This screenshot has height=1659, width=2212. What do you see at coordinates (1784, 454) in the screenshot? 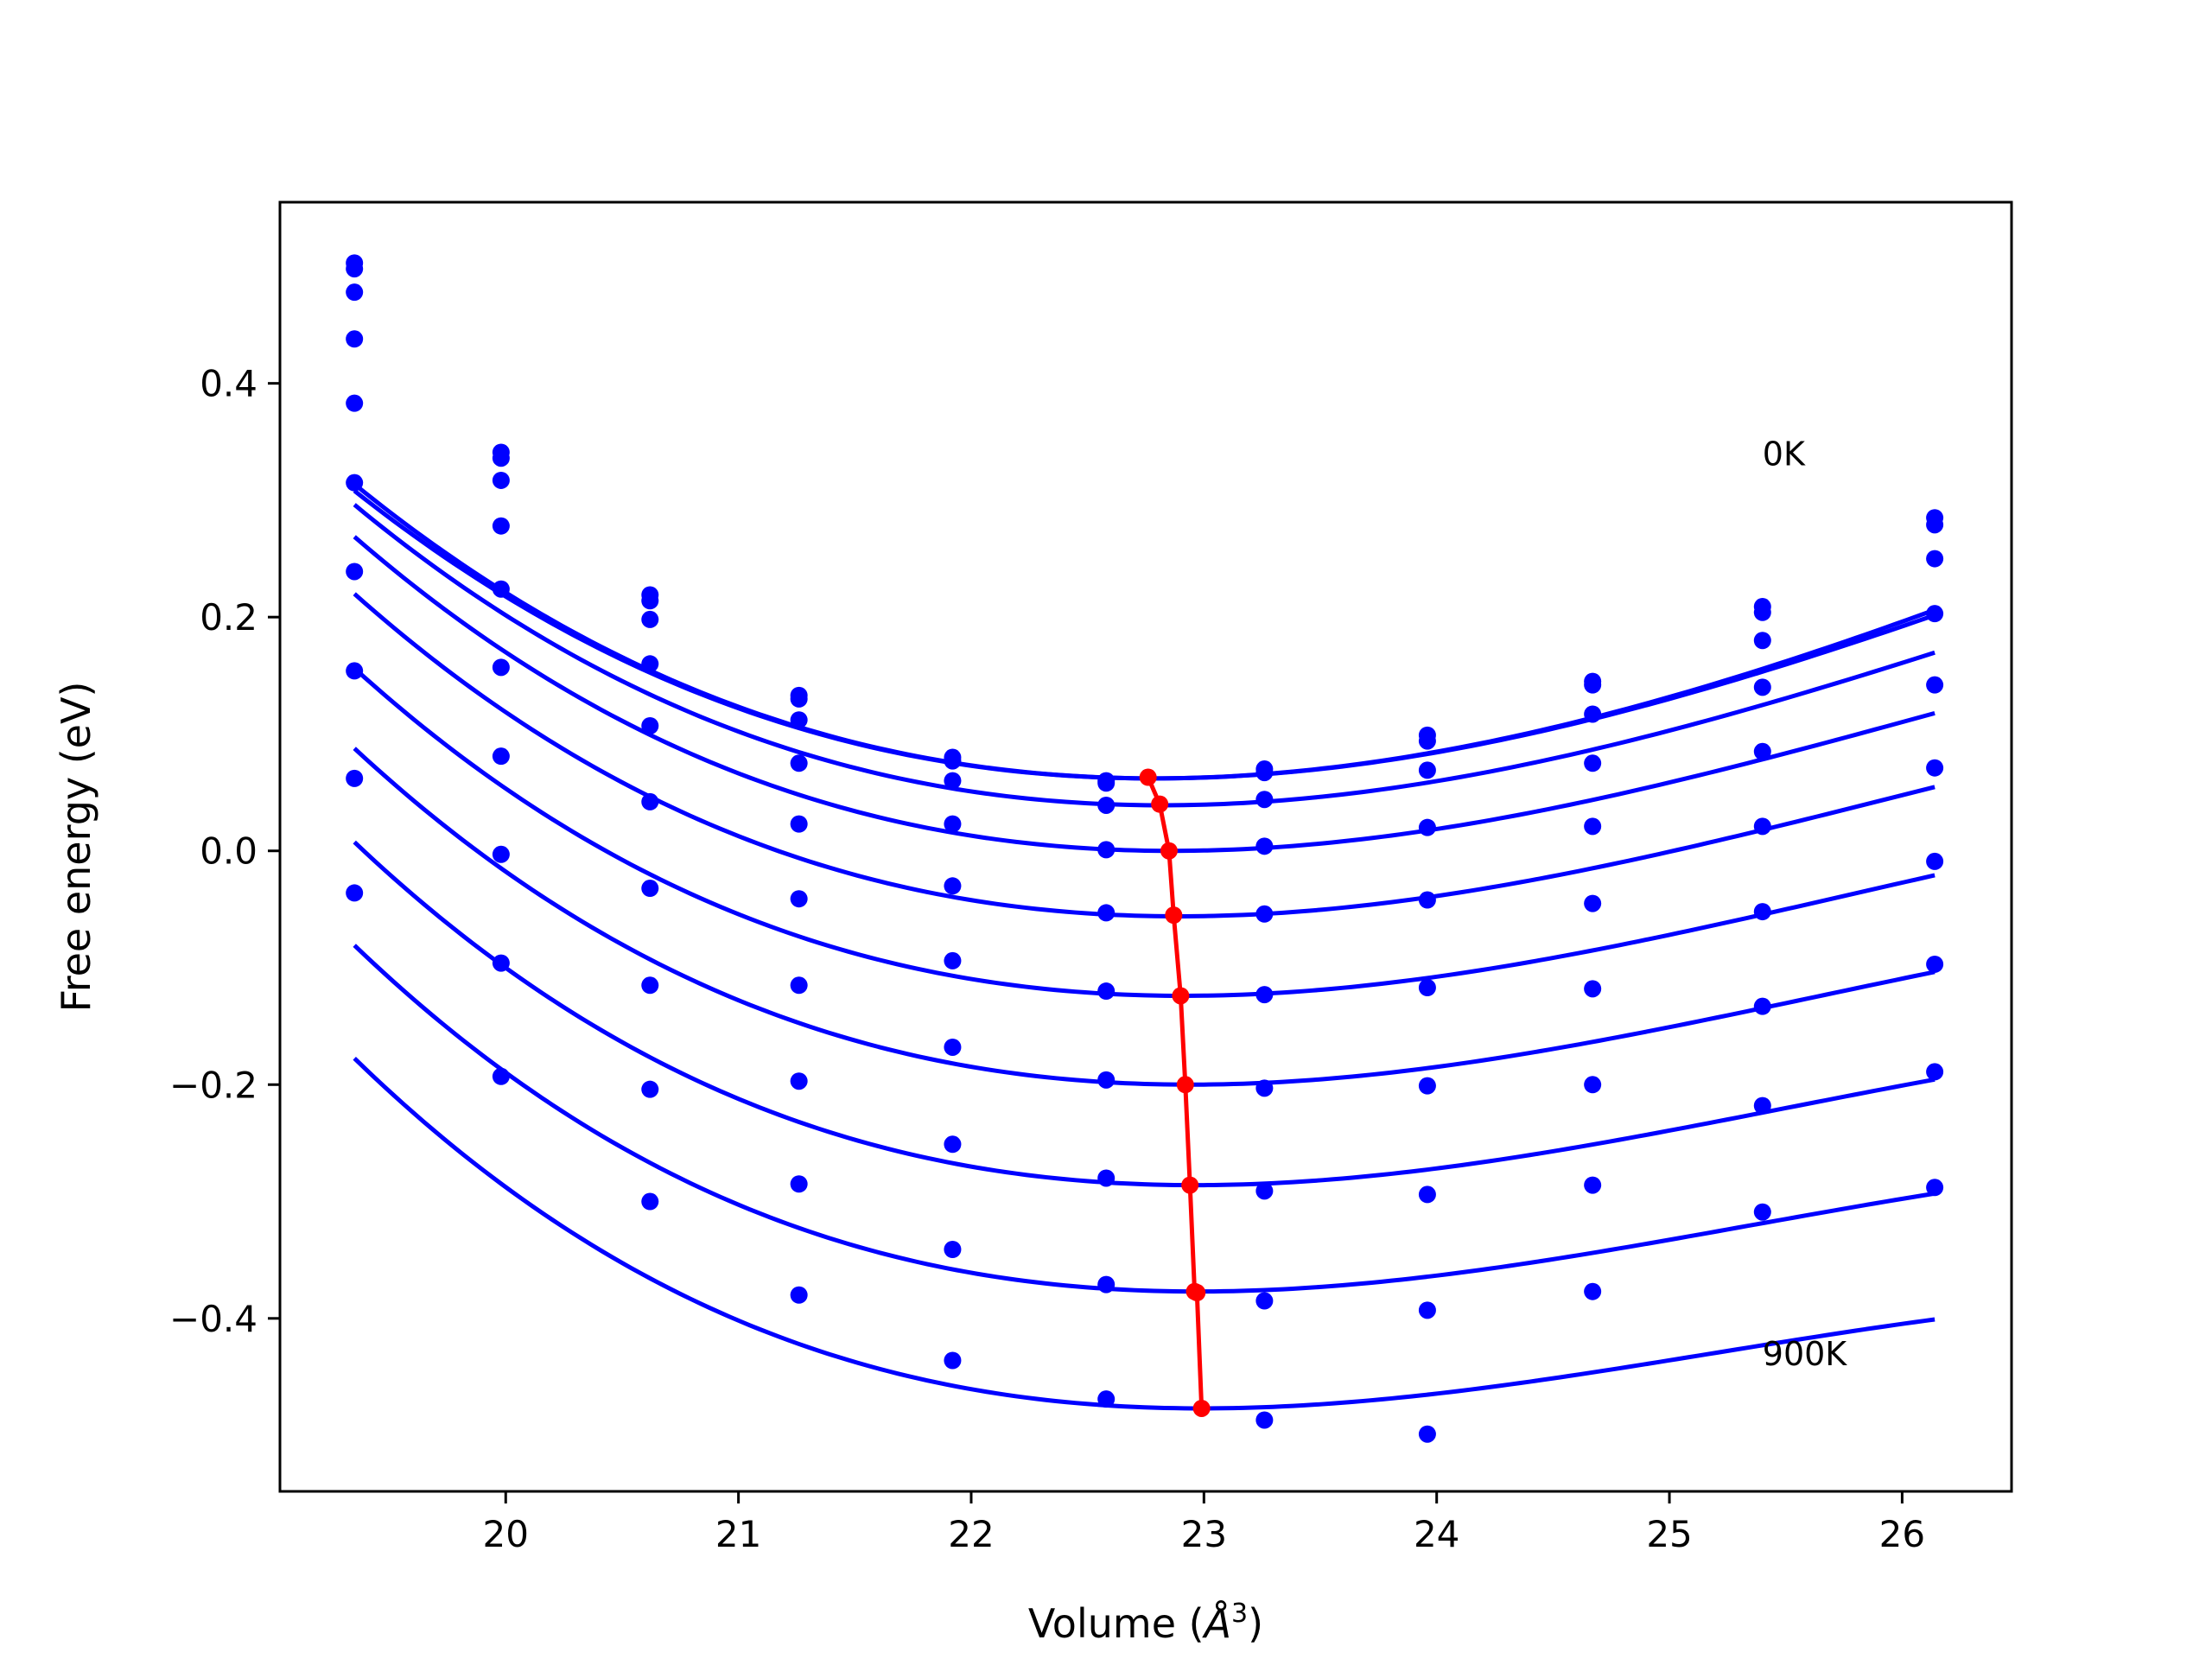
I see `annotation-label: 0K` at bounding box center [1784, 454].